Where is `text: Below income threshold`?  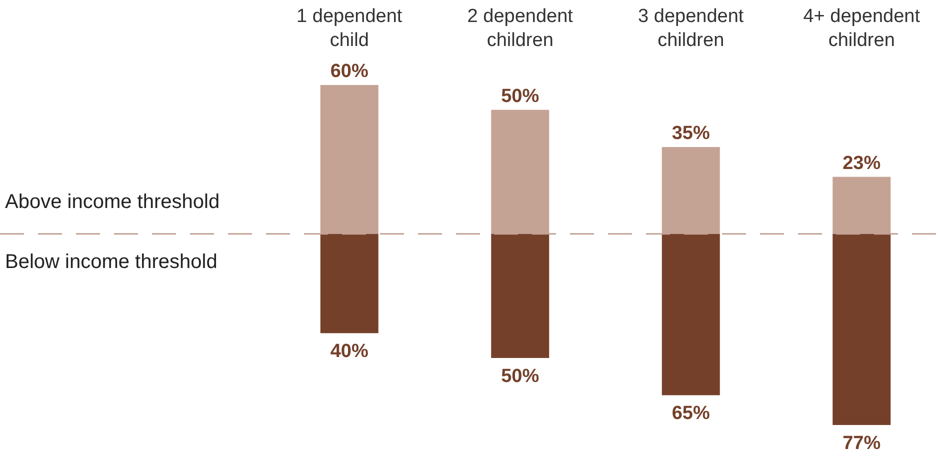 text: Below income threshold is located at coordinates (111, 261).